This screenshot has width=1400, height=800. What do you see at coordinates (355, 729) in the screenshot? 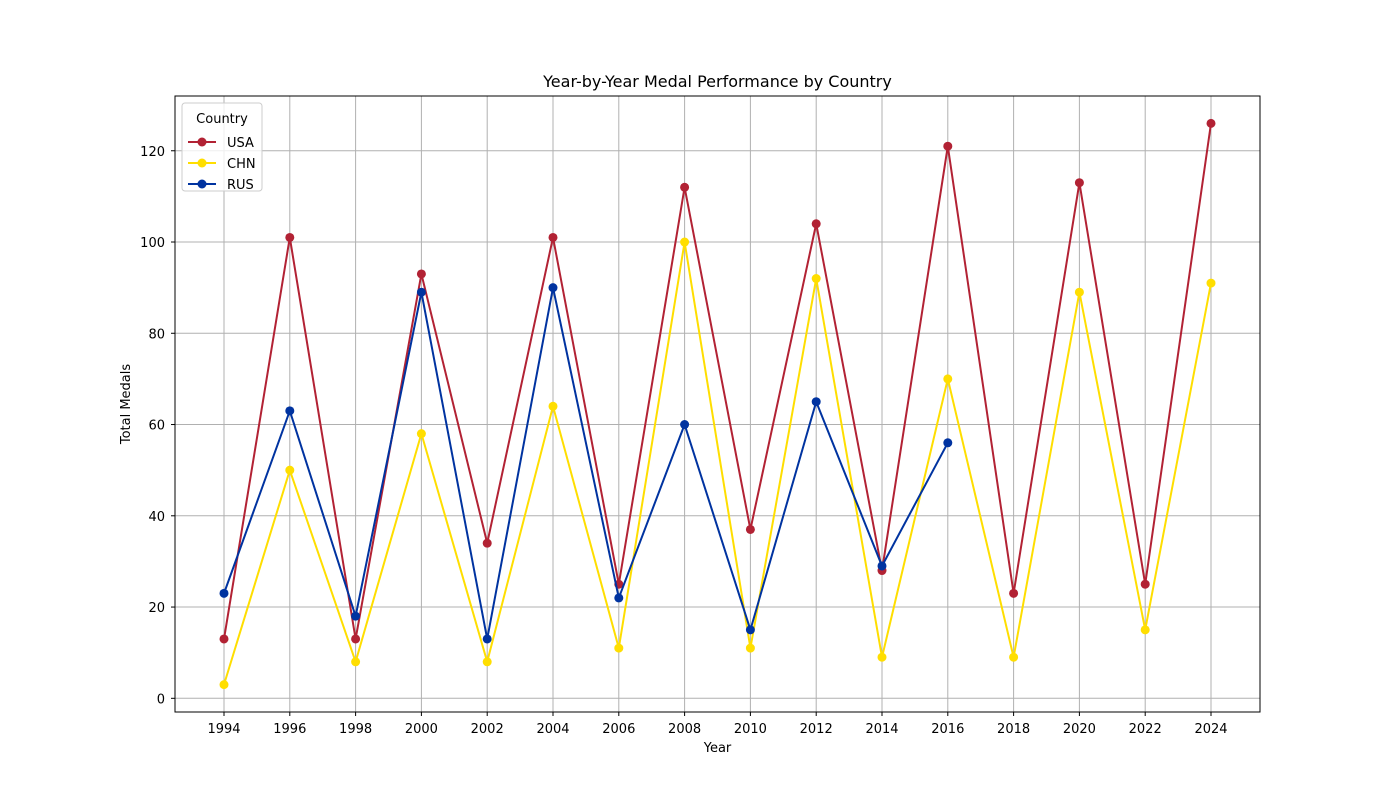
I see `x-tick-label: 1998` at bounding box center [355, 729].